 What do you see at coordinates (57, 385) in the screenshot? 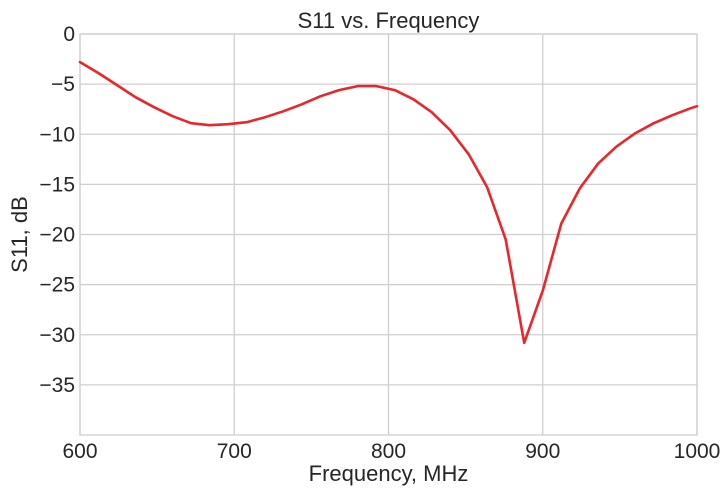
I see `y-tick-label: −35` at bounding box center [57, 385].